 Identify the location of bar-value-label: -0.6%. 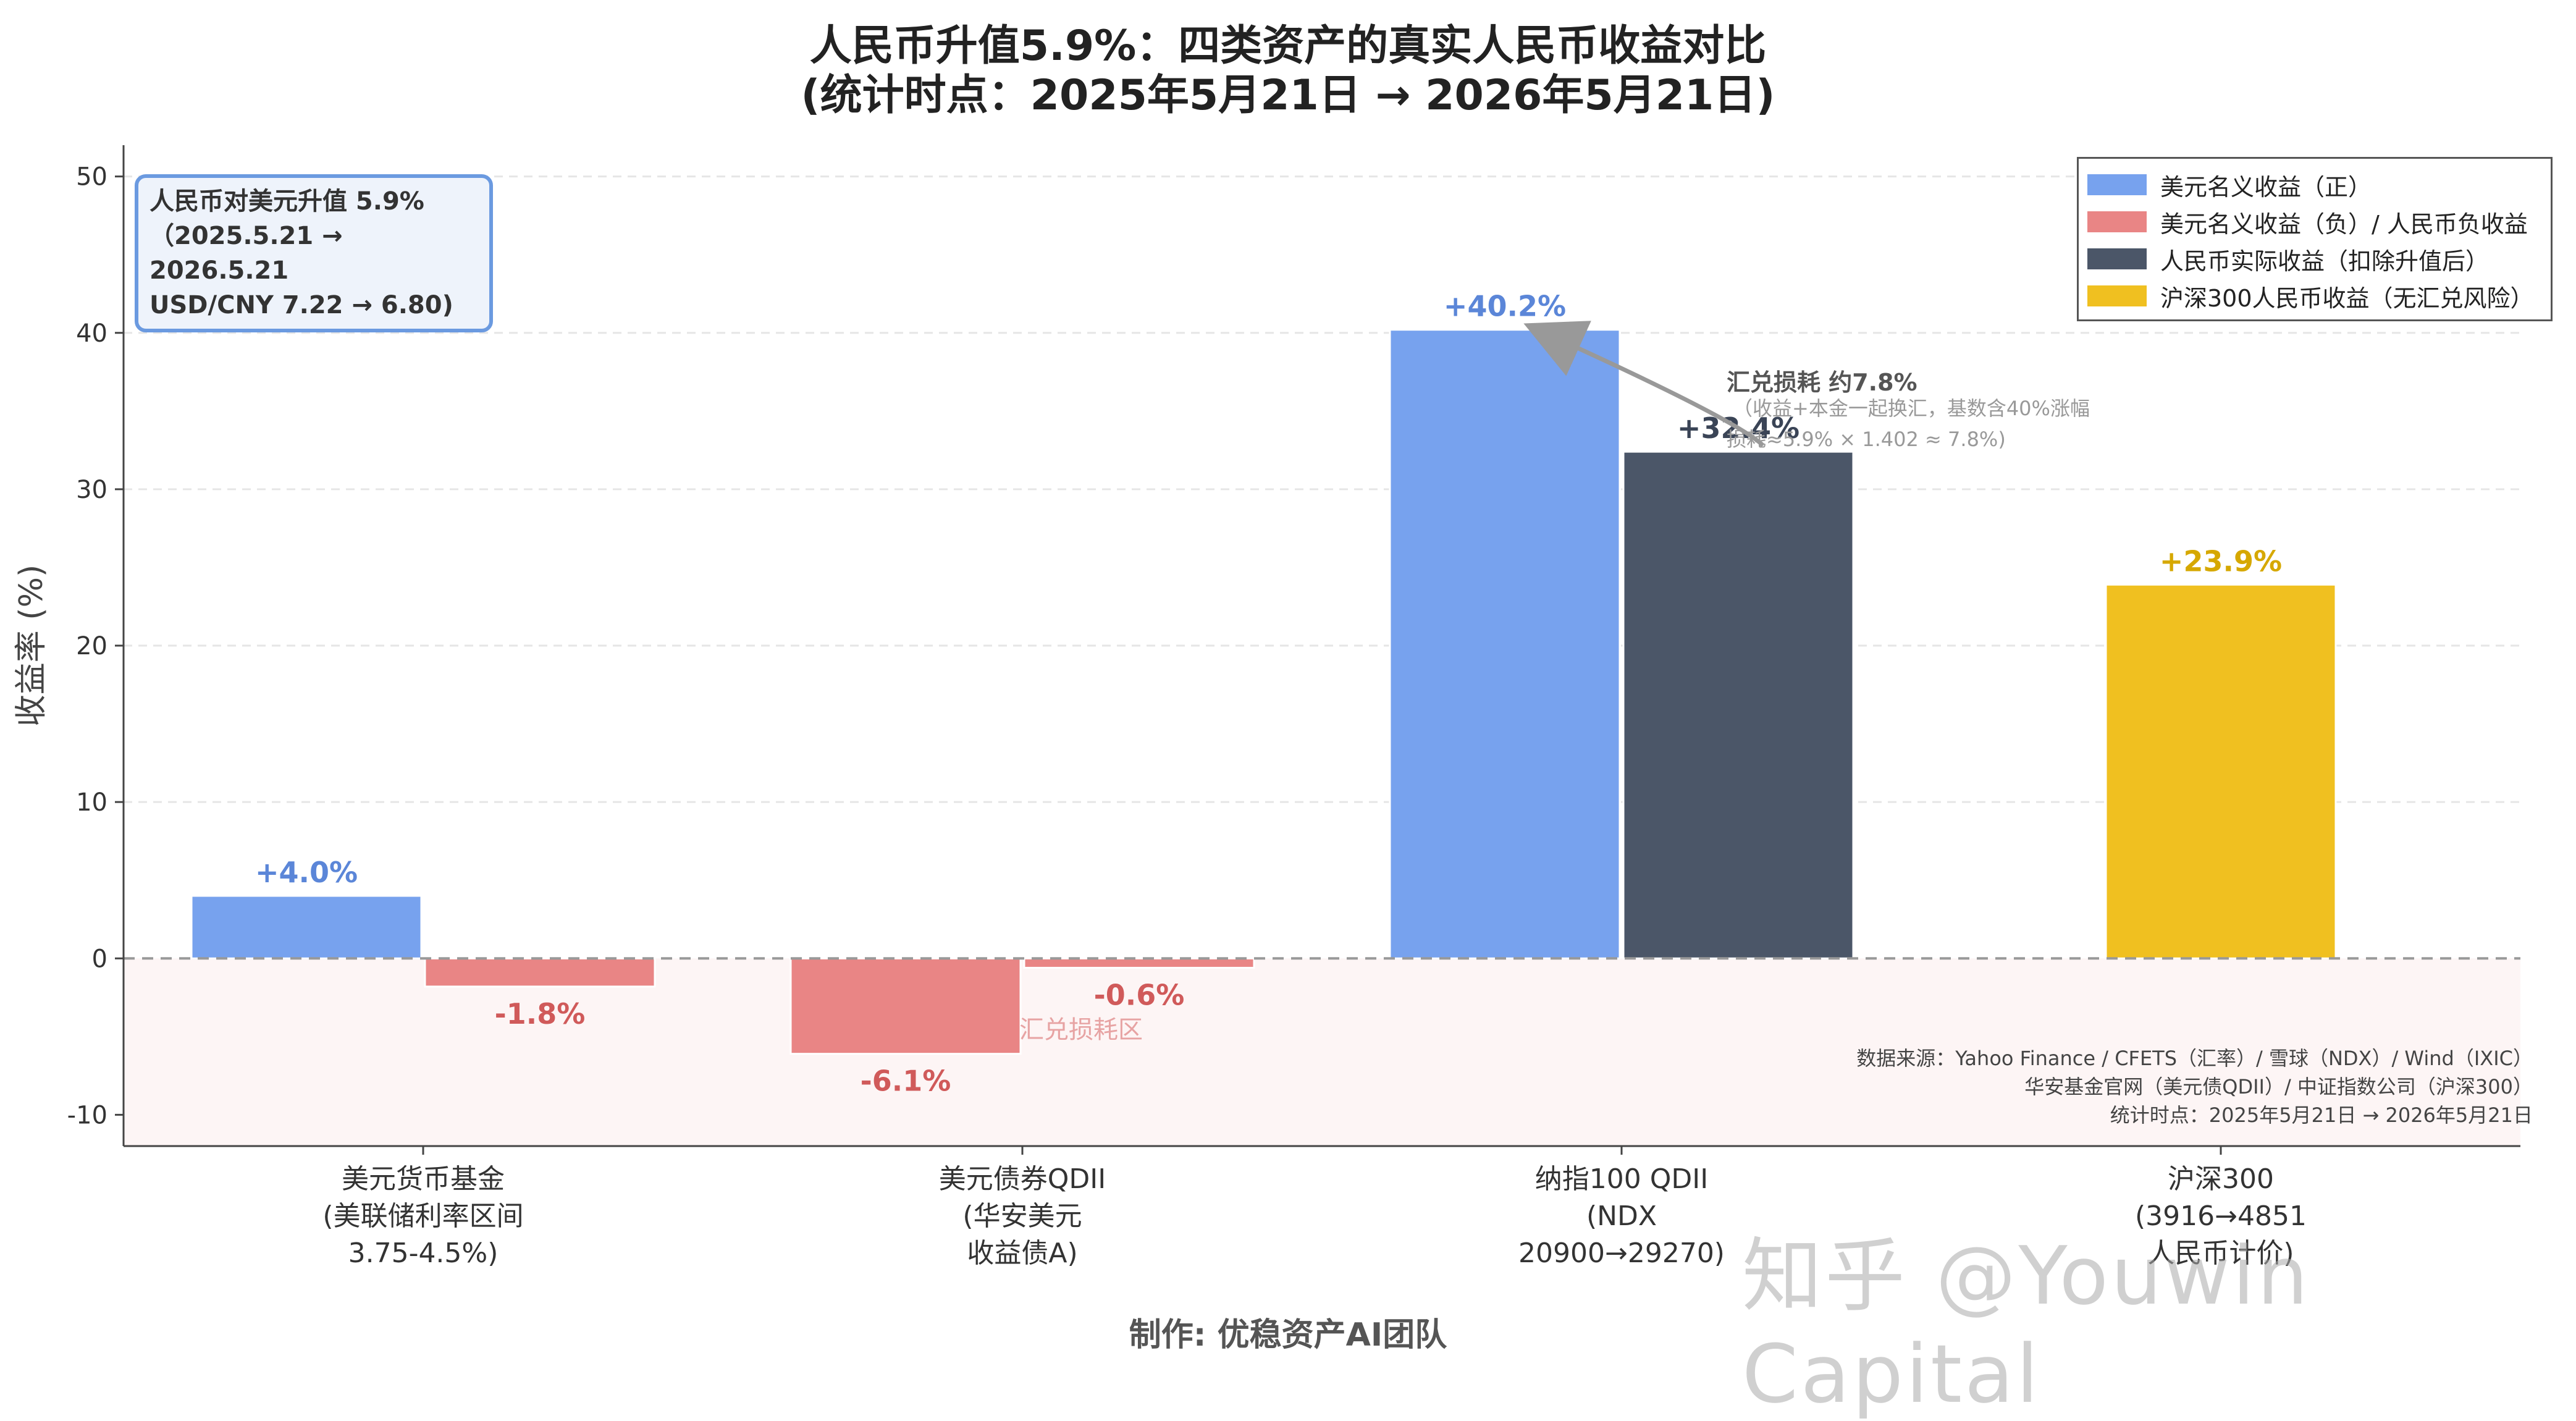
(1139, 994).